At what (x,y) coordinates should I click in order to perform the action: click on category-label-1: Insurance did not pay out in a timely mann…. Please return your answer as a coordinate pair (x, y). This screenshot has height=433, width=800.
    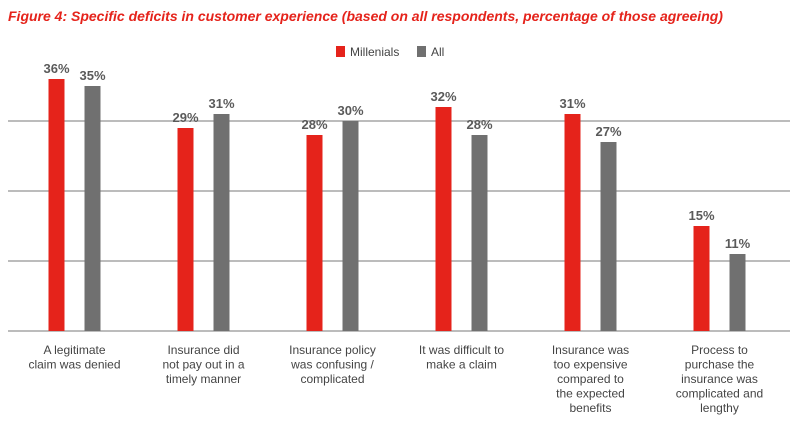
    Looking at the image, I should click on (203, 364).